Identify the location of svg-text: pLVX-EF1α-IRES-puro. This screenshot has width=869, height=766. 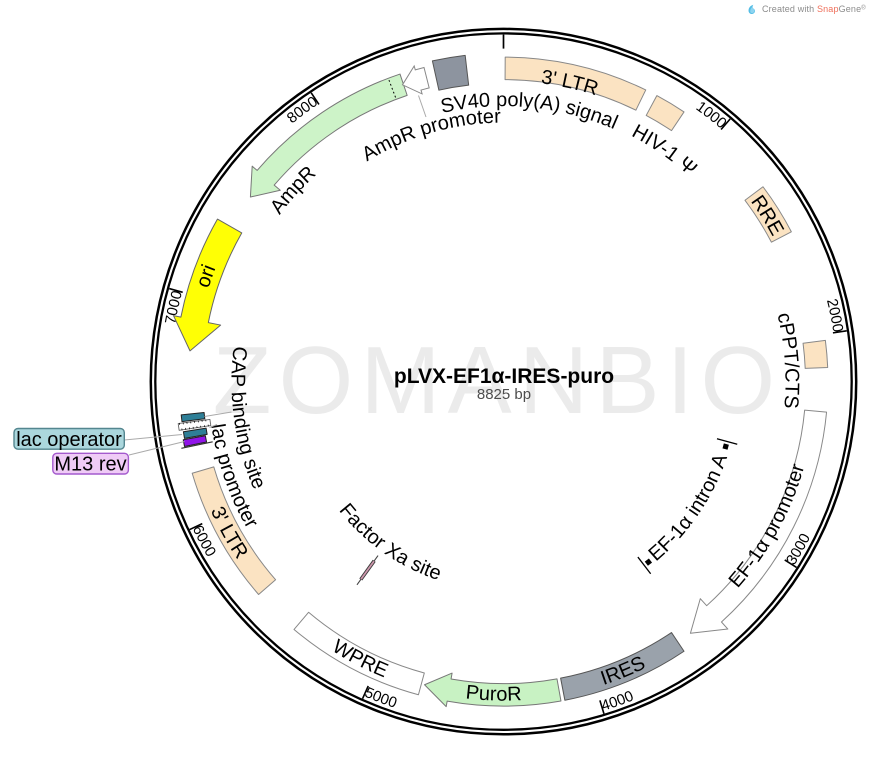
(504, 376).